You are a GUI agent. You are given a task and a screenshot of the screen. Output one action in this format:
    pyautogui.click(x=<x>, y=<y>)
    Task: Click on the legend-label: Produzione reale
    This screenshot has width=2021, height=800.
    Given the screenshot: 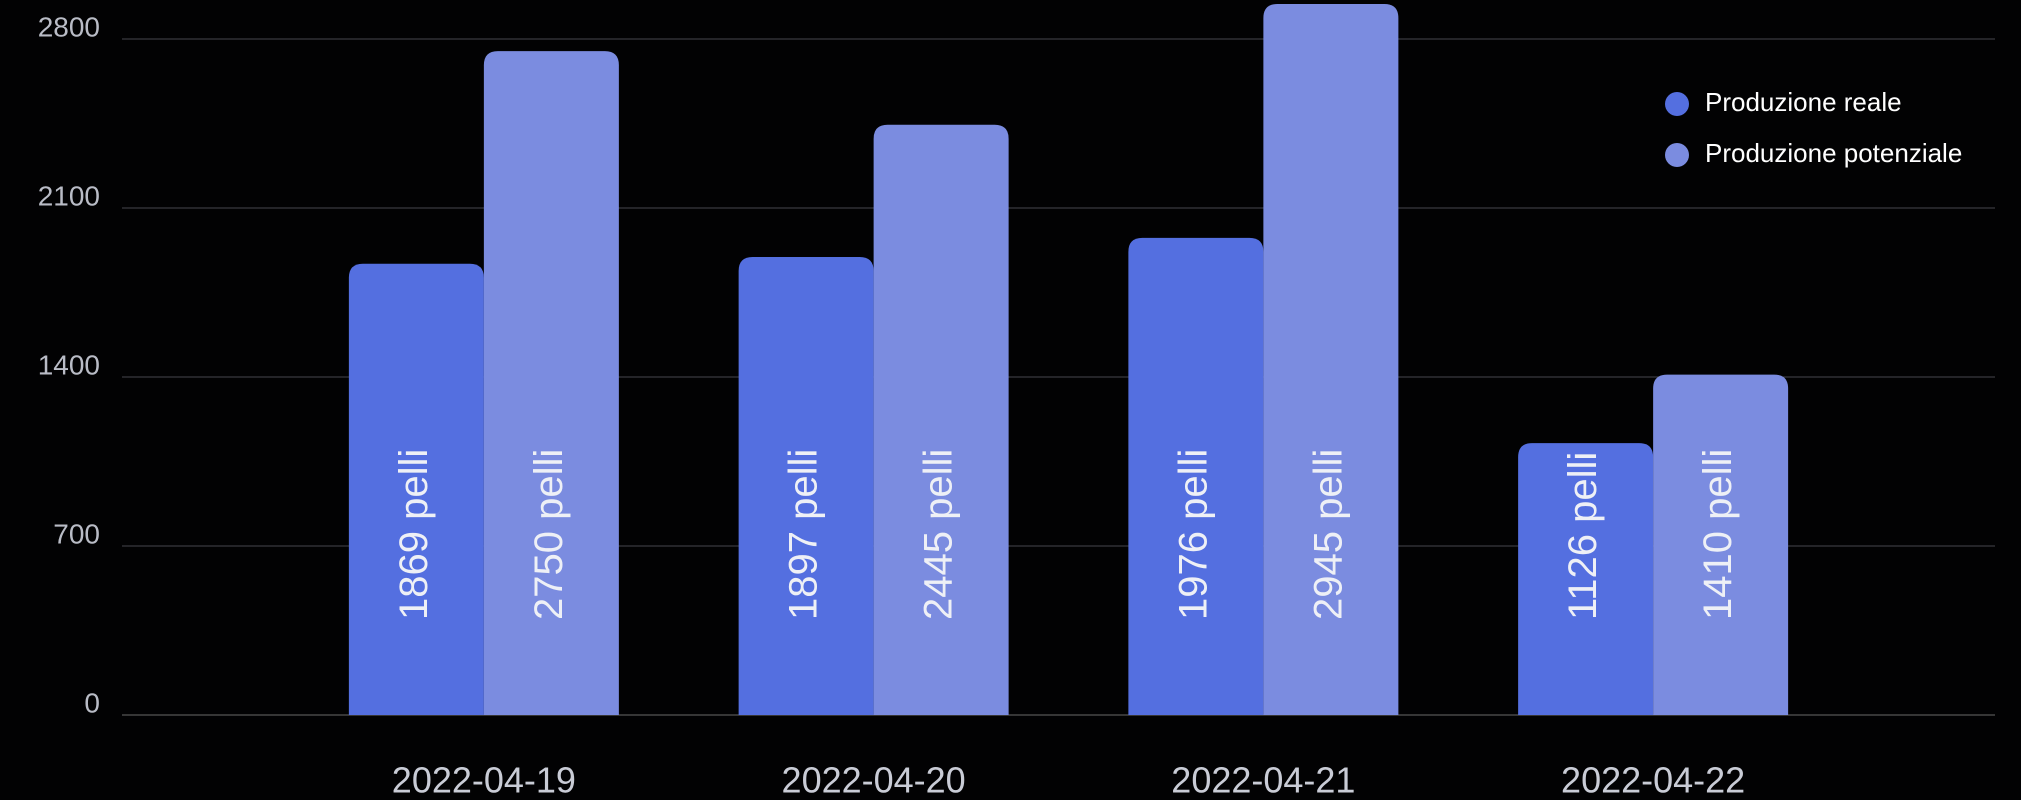 What is the action you would take?
    pyautogui.click(x=1803, y=102)
    